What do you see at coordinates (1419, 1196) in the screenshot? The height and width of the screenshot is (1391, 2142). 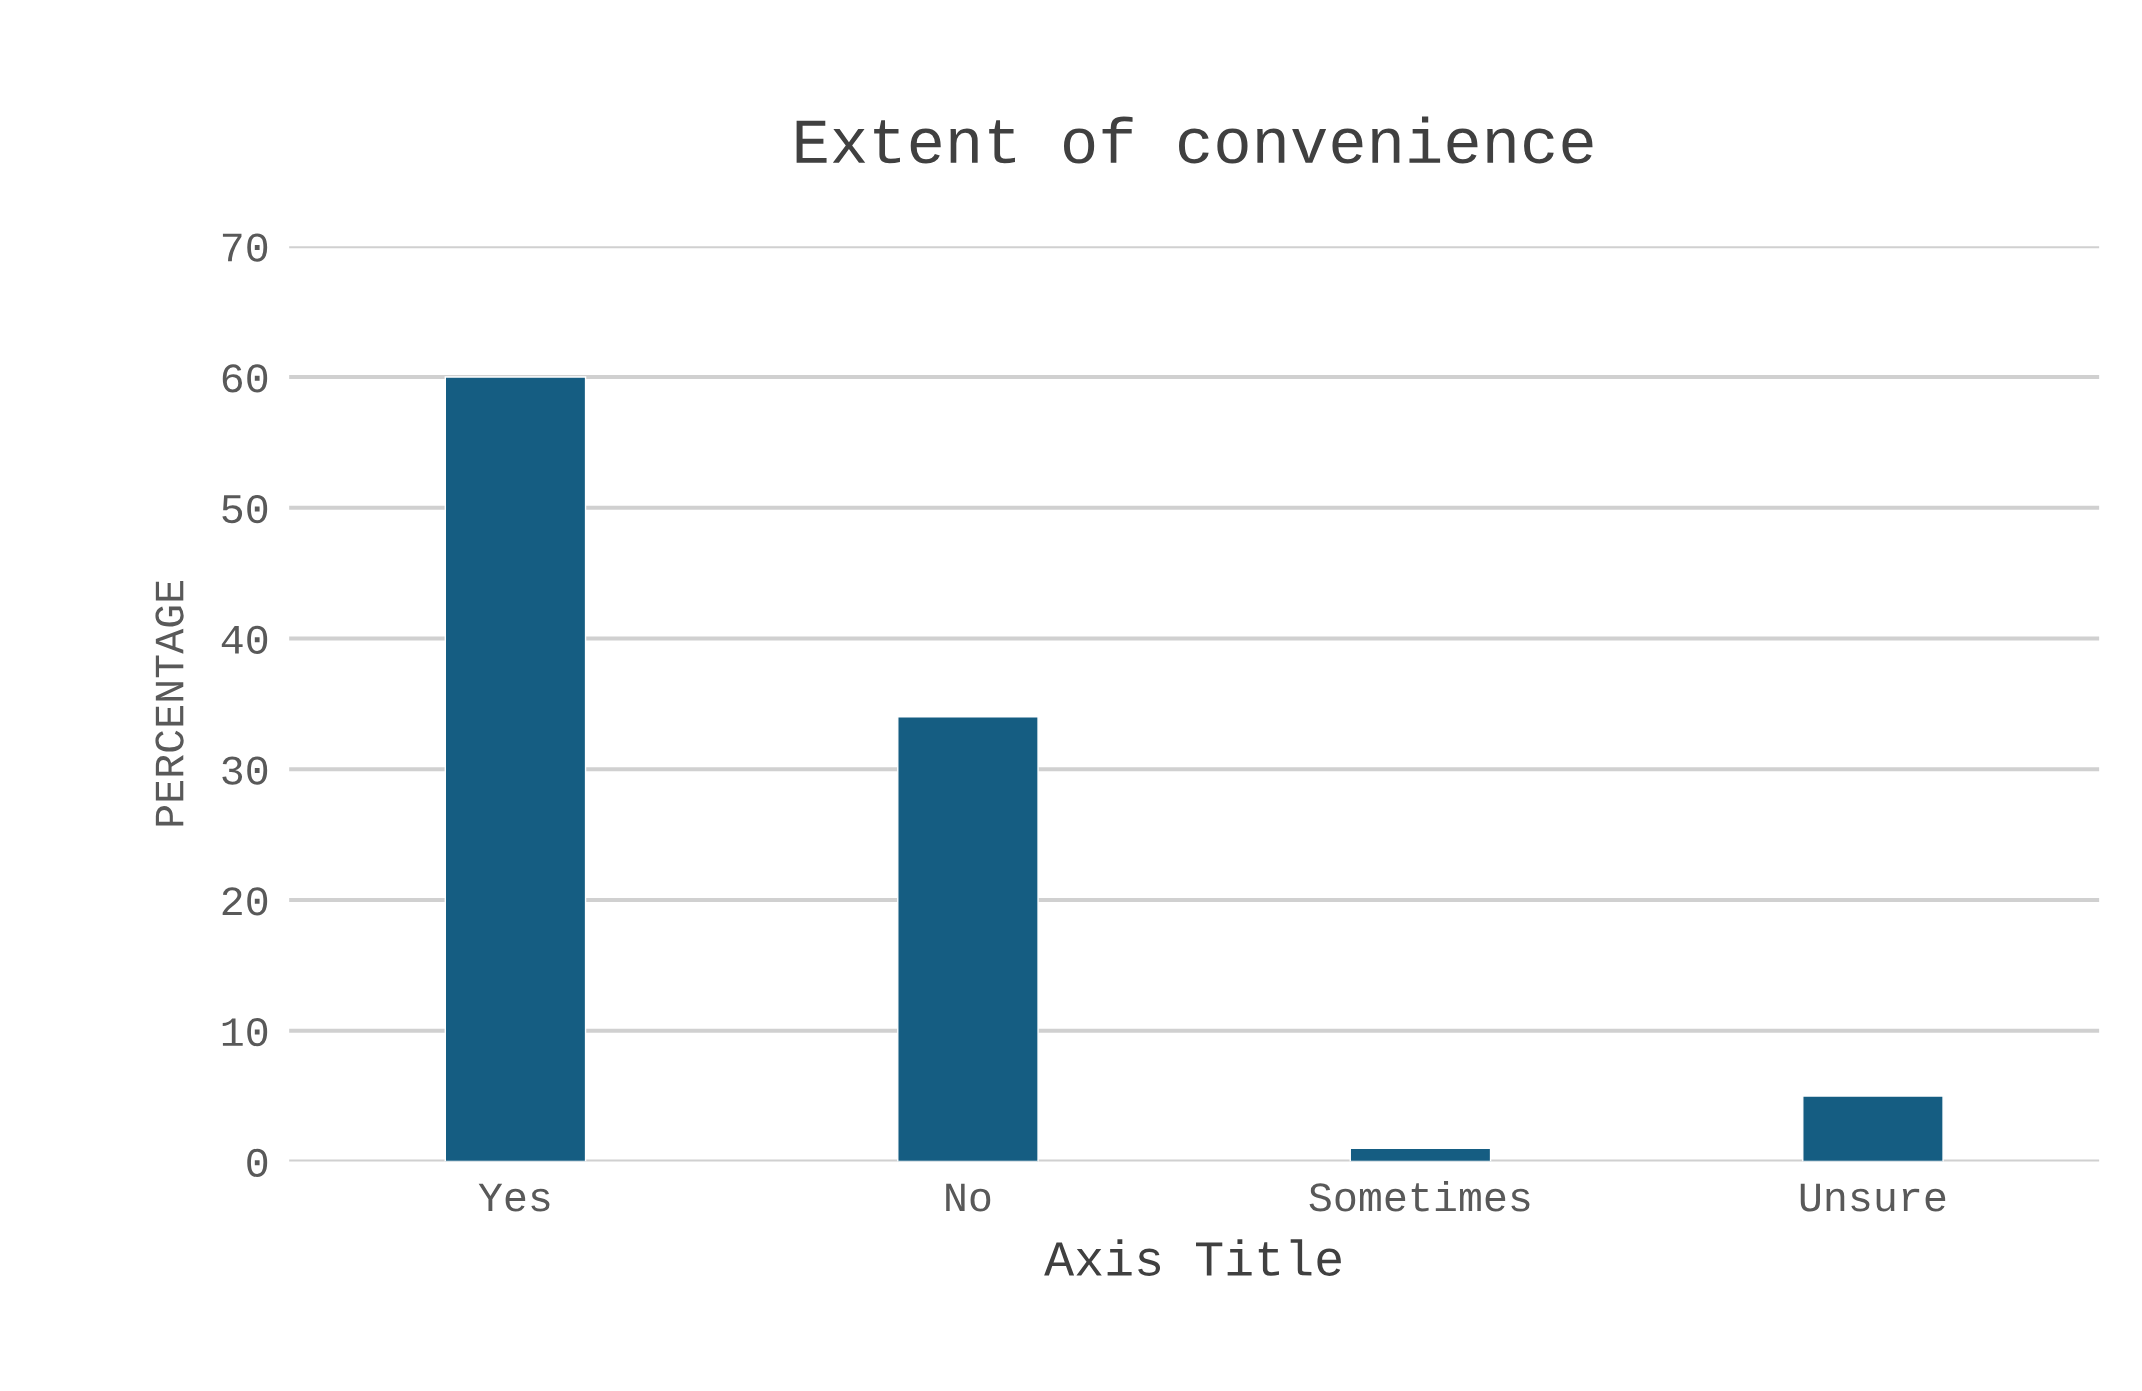 I see `x-tick-label: Sometimes` at bounding box center [1419, 1196].